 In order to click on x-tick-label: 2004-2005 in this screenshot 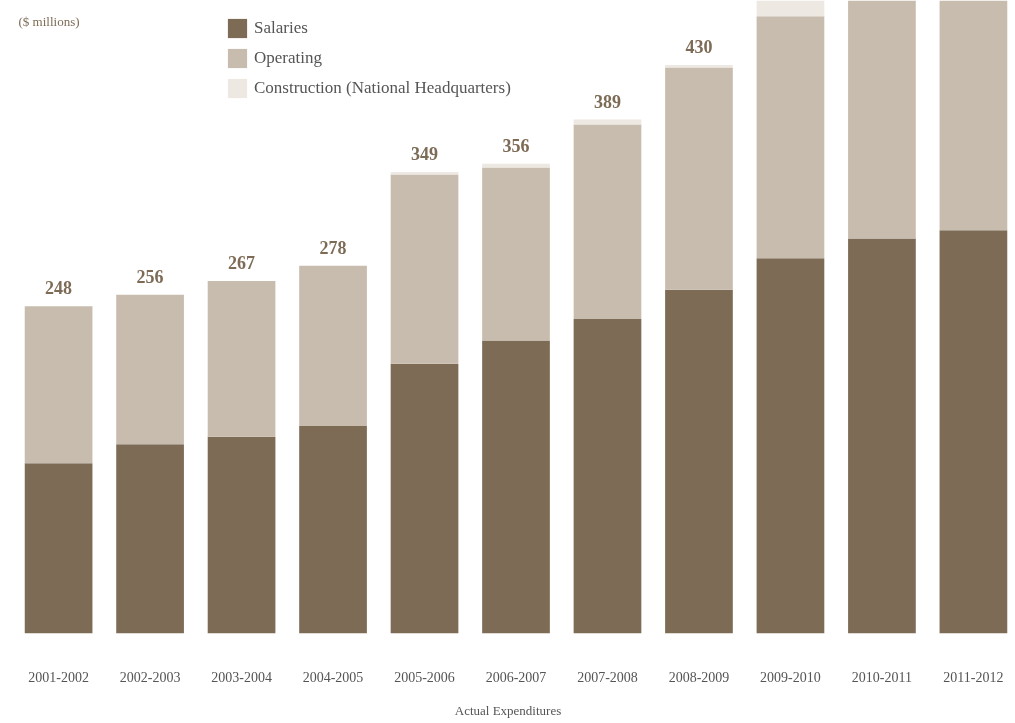, I will do `click(333, 677)`.